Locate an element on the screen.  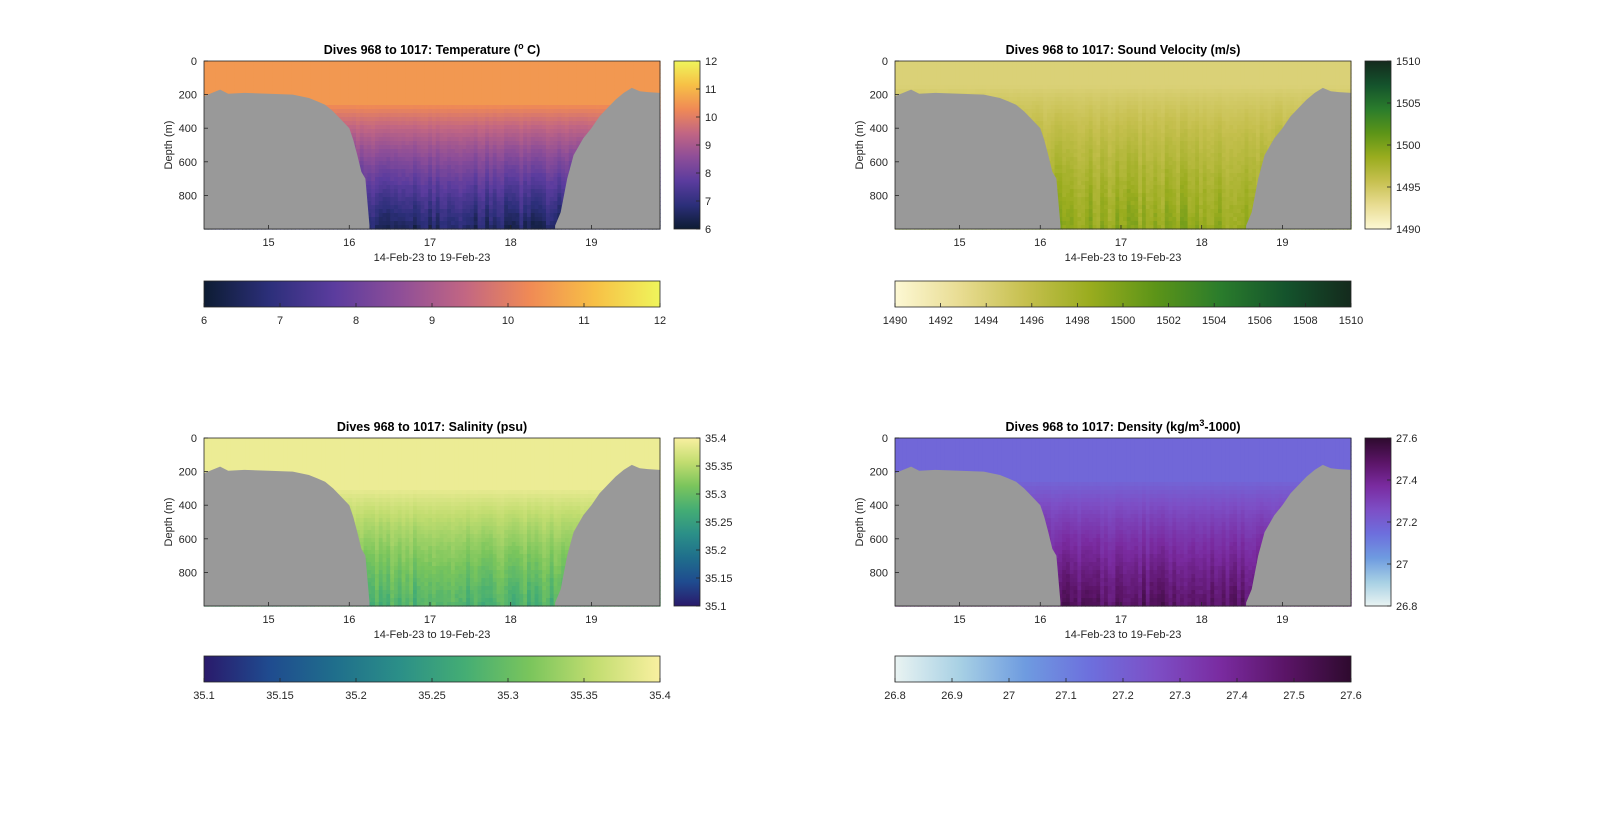
colorbar-h-tick-label: 9 is located at coordinates (432, 321).